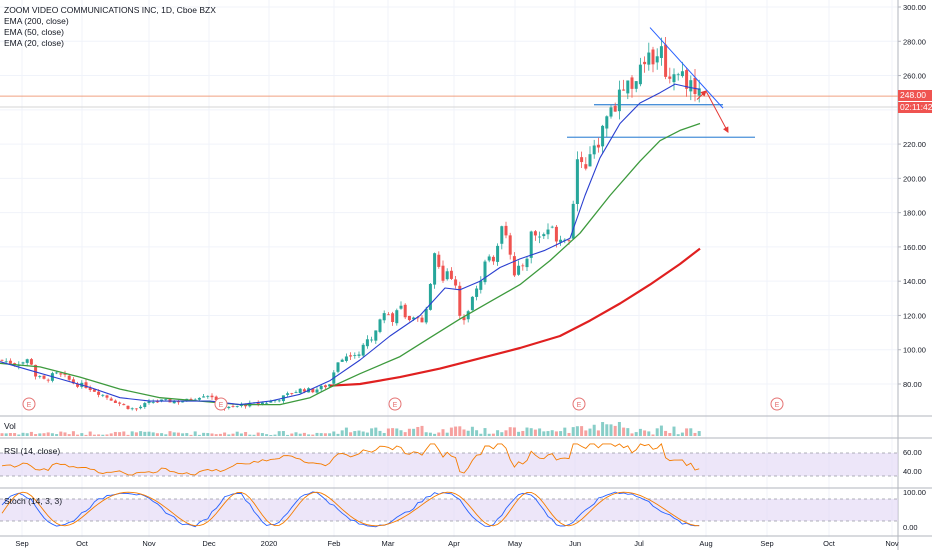  Describe the element at coordinates (914, 7) in the screenshot. I see `y-tick-label: 300.00` at that location.